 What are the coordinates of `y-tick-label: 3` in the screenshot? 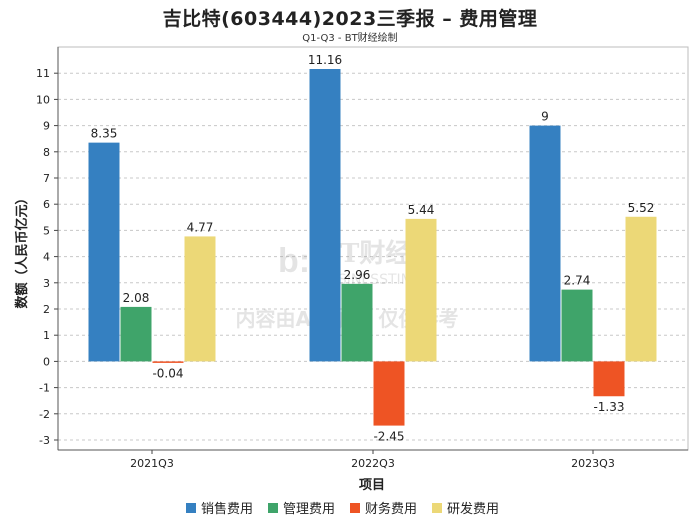 It's located at (46, 283).